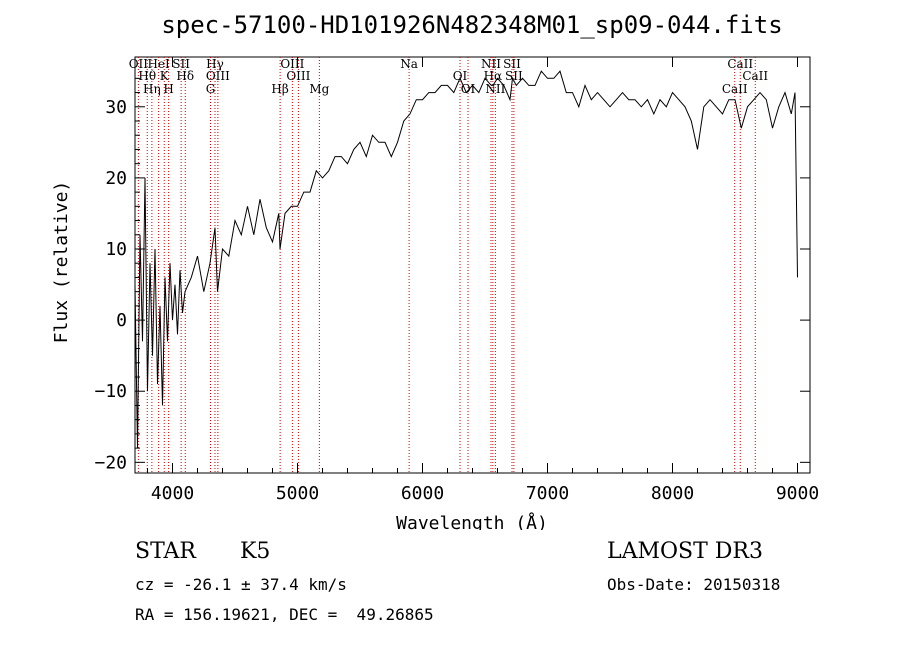  What do you see at coordinates (110, 462) in the screenshot?
I see `y-tick-label: −20` at bounding box center [110, 462].